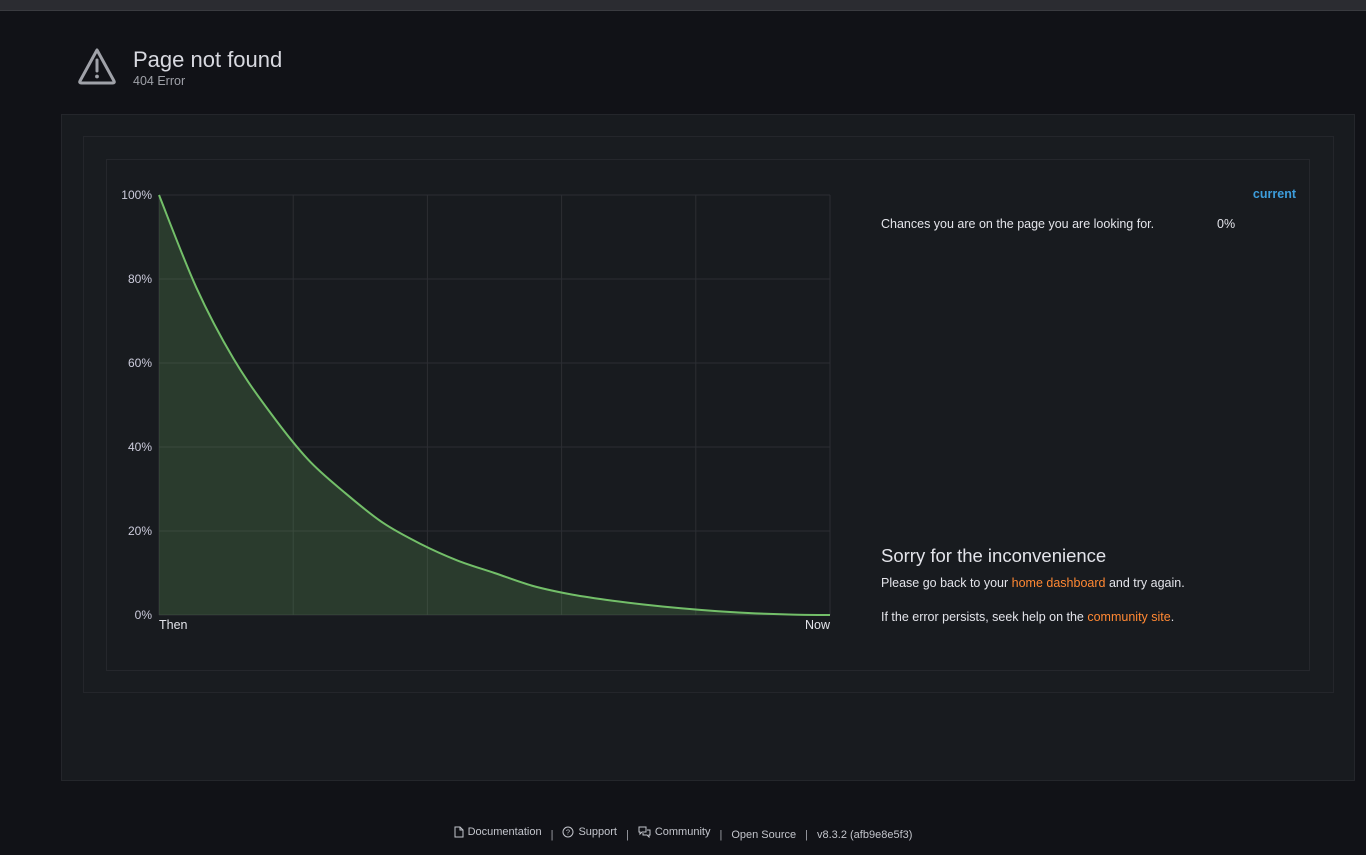 Image resolution: width=1366 pixels, height=855 pixels. What do you see at coordinates (495, 625) in the screenshot?
I see `x-axis-labels: Then Now` at bounding box center [495, 625].